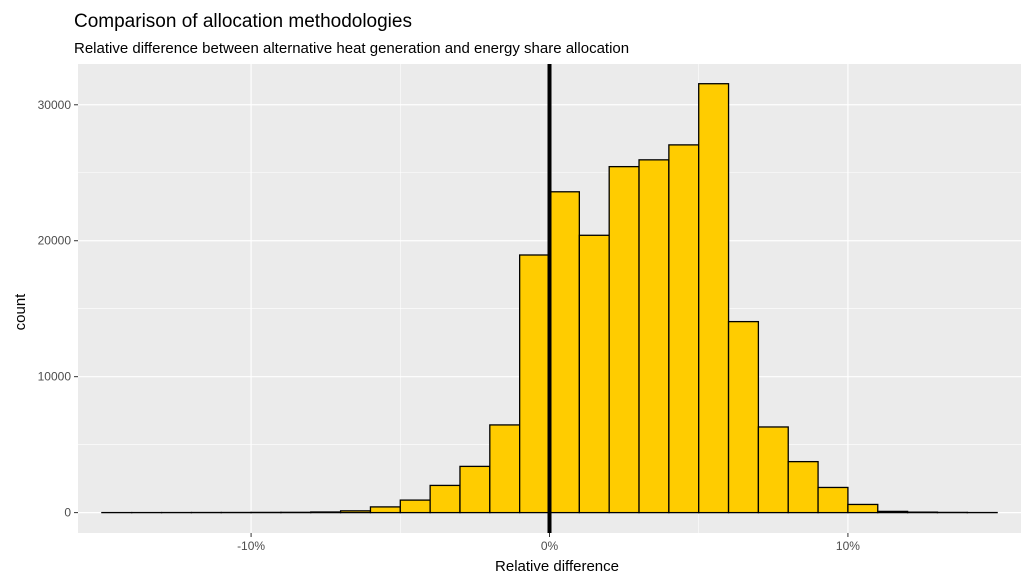 The image size is (1023, 572). What do you see at coordinates (251, 546) in the screenshot?
I see `x-tick-label: -10%` at bounding box center [251, 546].